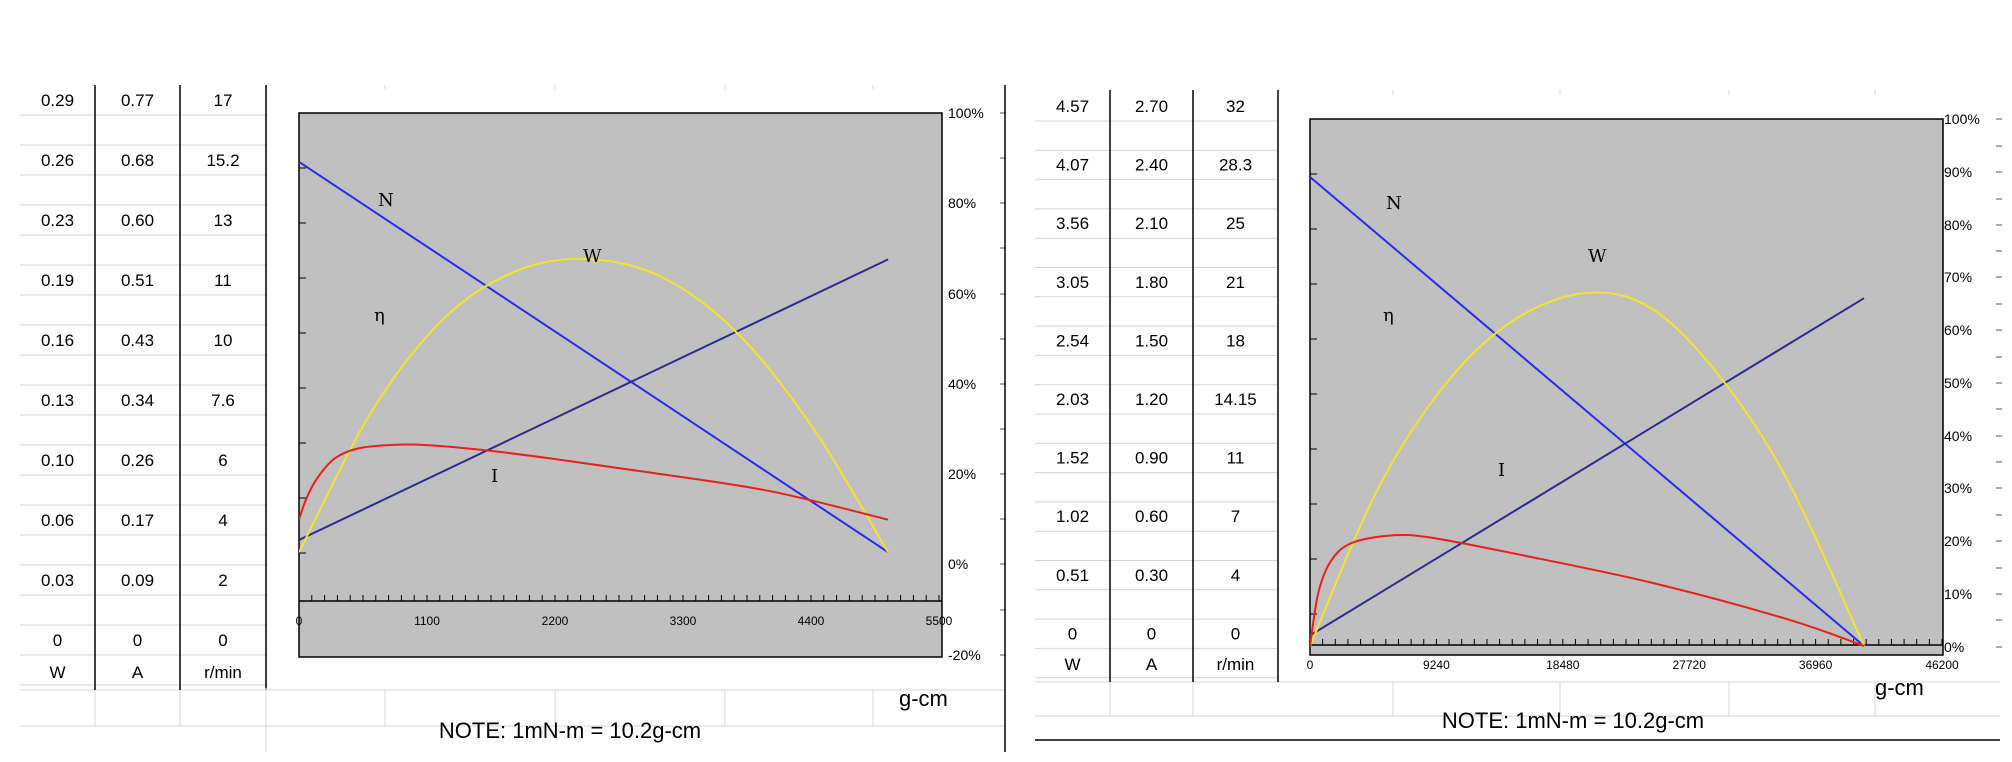 Image resolution: width=2012 pixels, height=762 pixels. I want to click on table-cell: 0.29, so click(57, 100).